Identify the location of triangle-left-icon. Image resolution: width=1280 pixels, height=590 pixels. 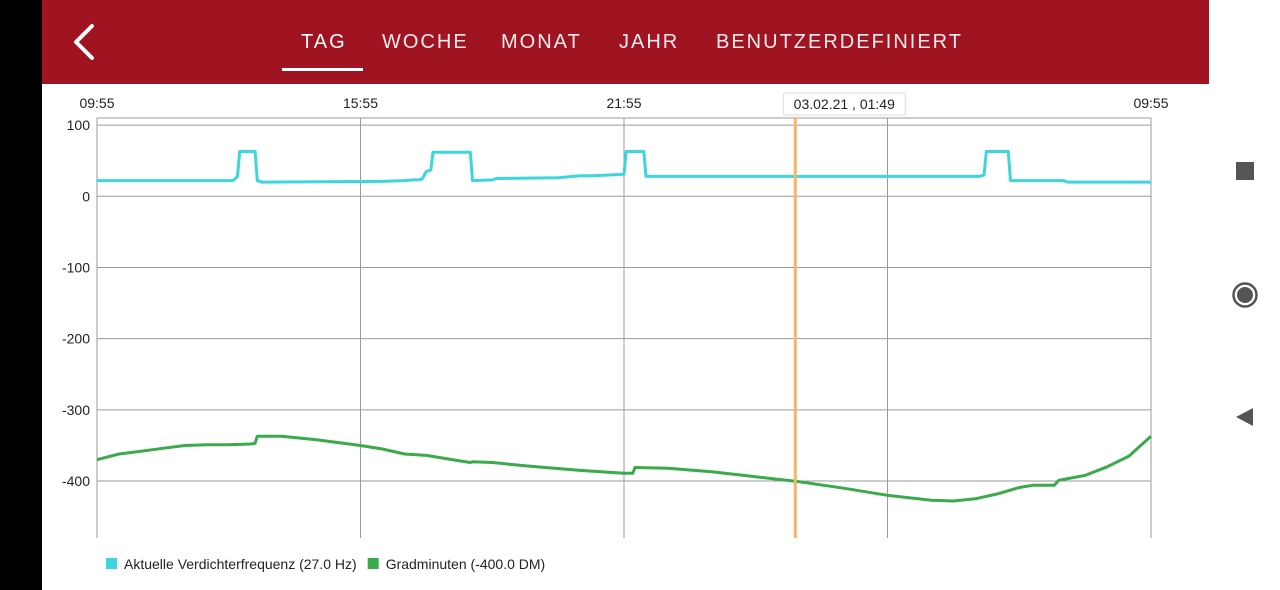
(1244, 417).